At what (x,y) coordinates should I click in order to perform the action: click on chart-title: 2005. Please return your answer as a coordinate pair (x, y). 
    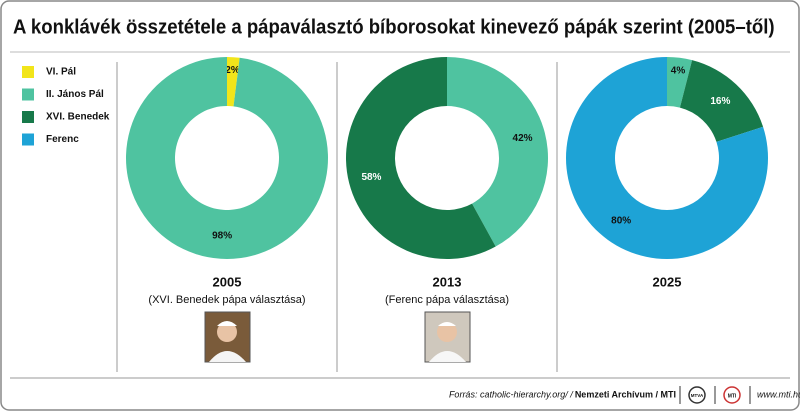
    Looking at the image, I should click on (227, 281).